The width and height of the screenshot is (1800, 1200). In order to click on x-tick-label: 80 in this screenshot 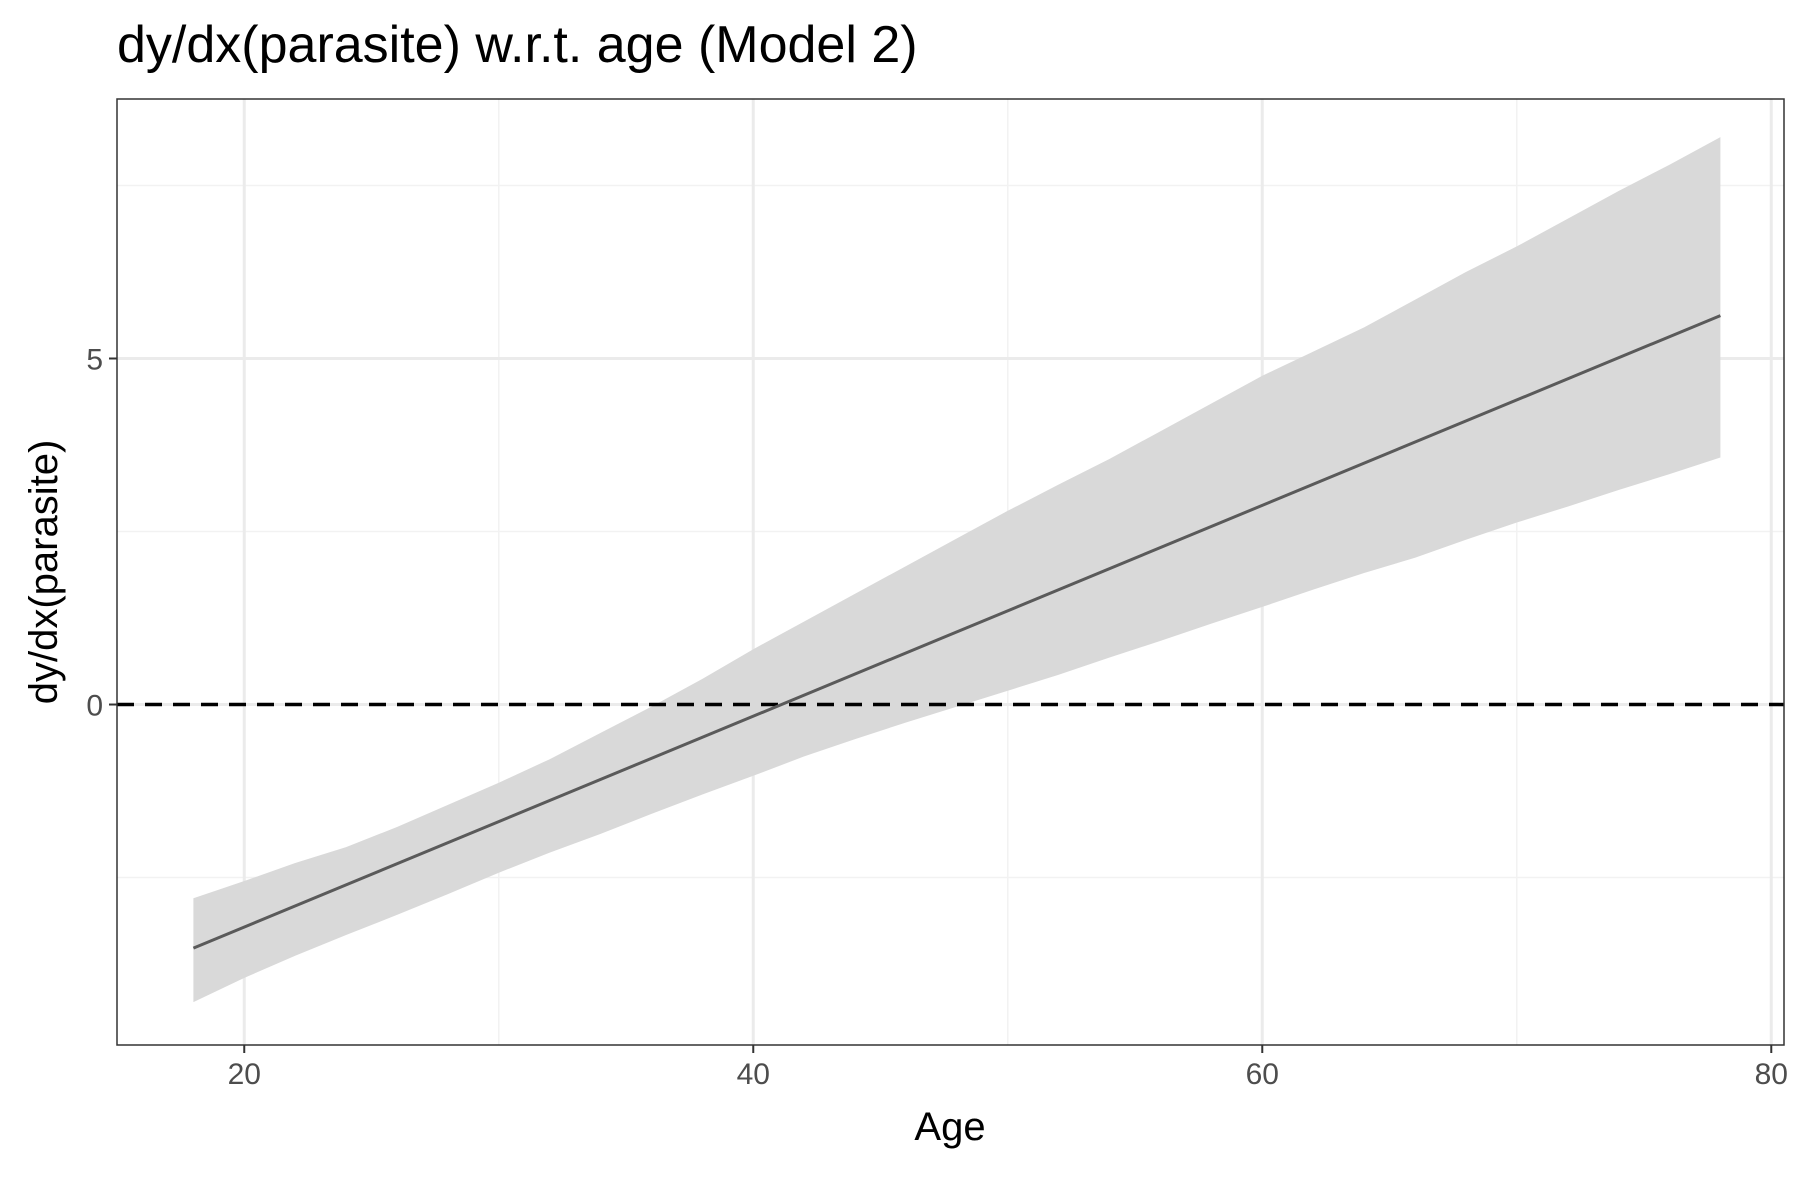, I will do `click(1771, 1074)`.